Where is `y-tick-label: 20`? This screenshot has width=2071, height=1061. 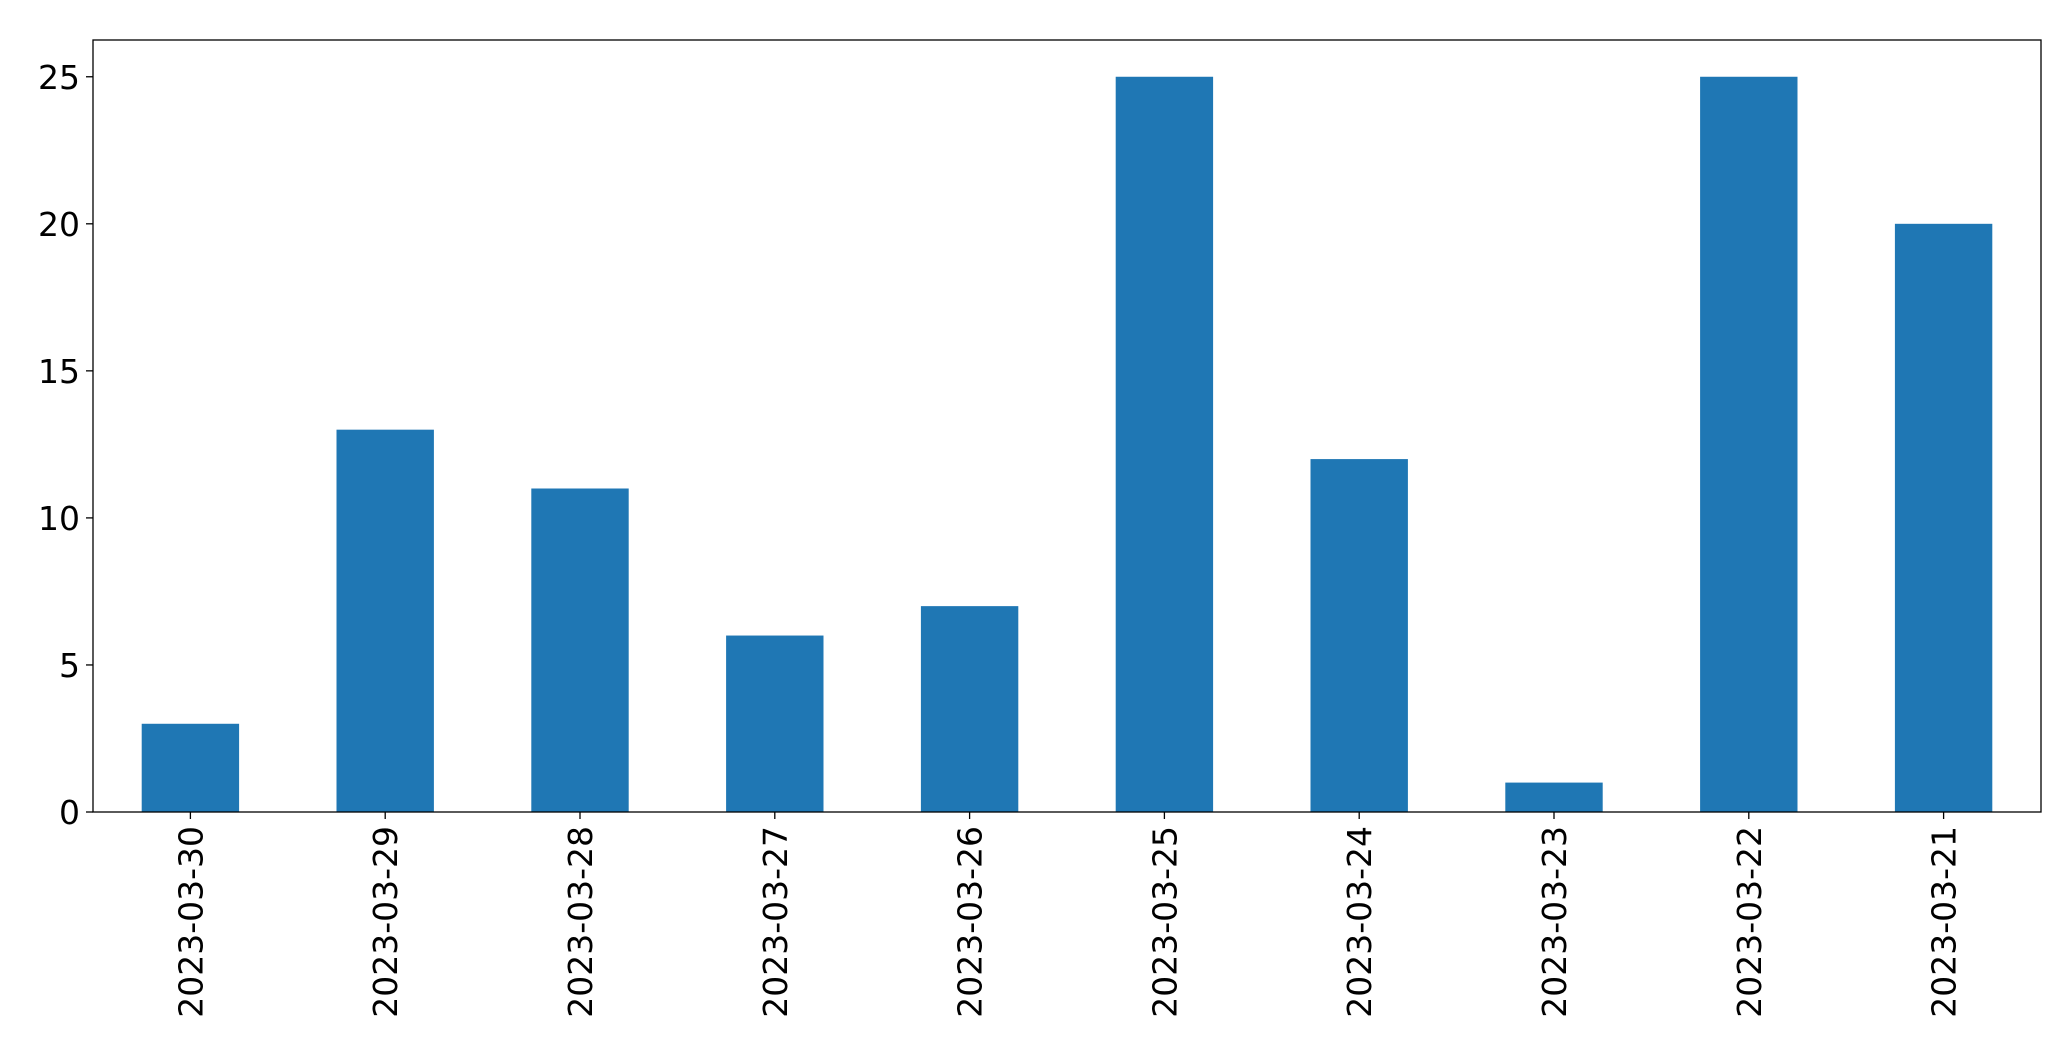
y-tick-label: 20 is located at coordinates (59, 224).